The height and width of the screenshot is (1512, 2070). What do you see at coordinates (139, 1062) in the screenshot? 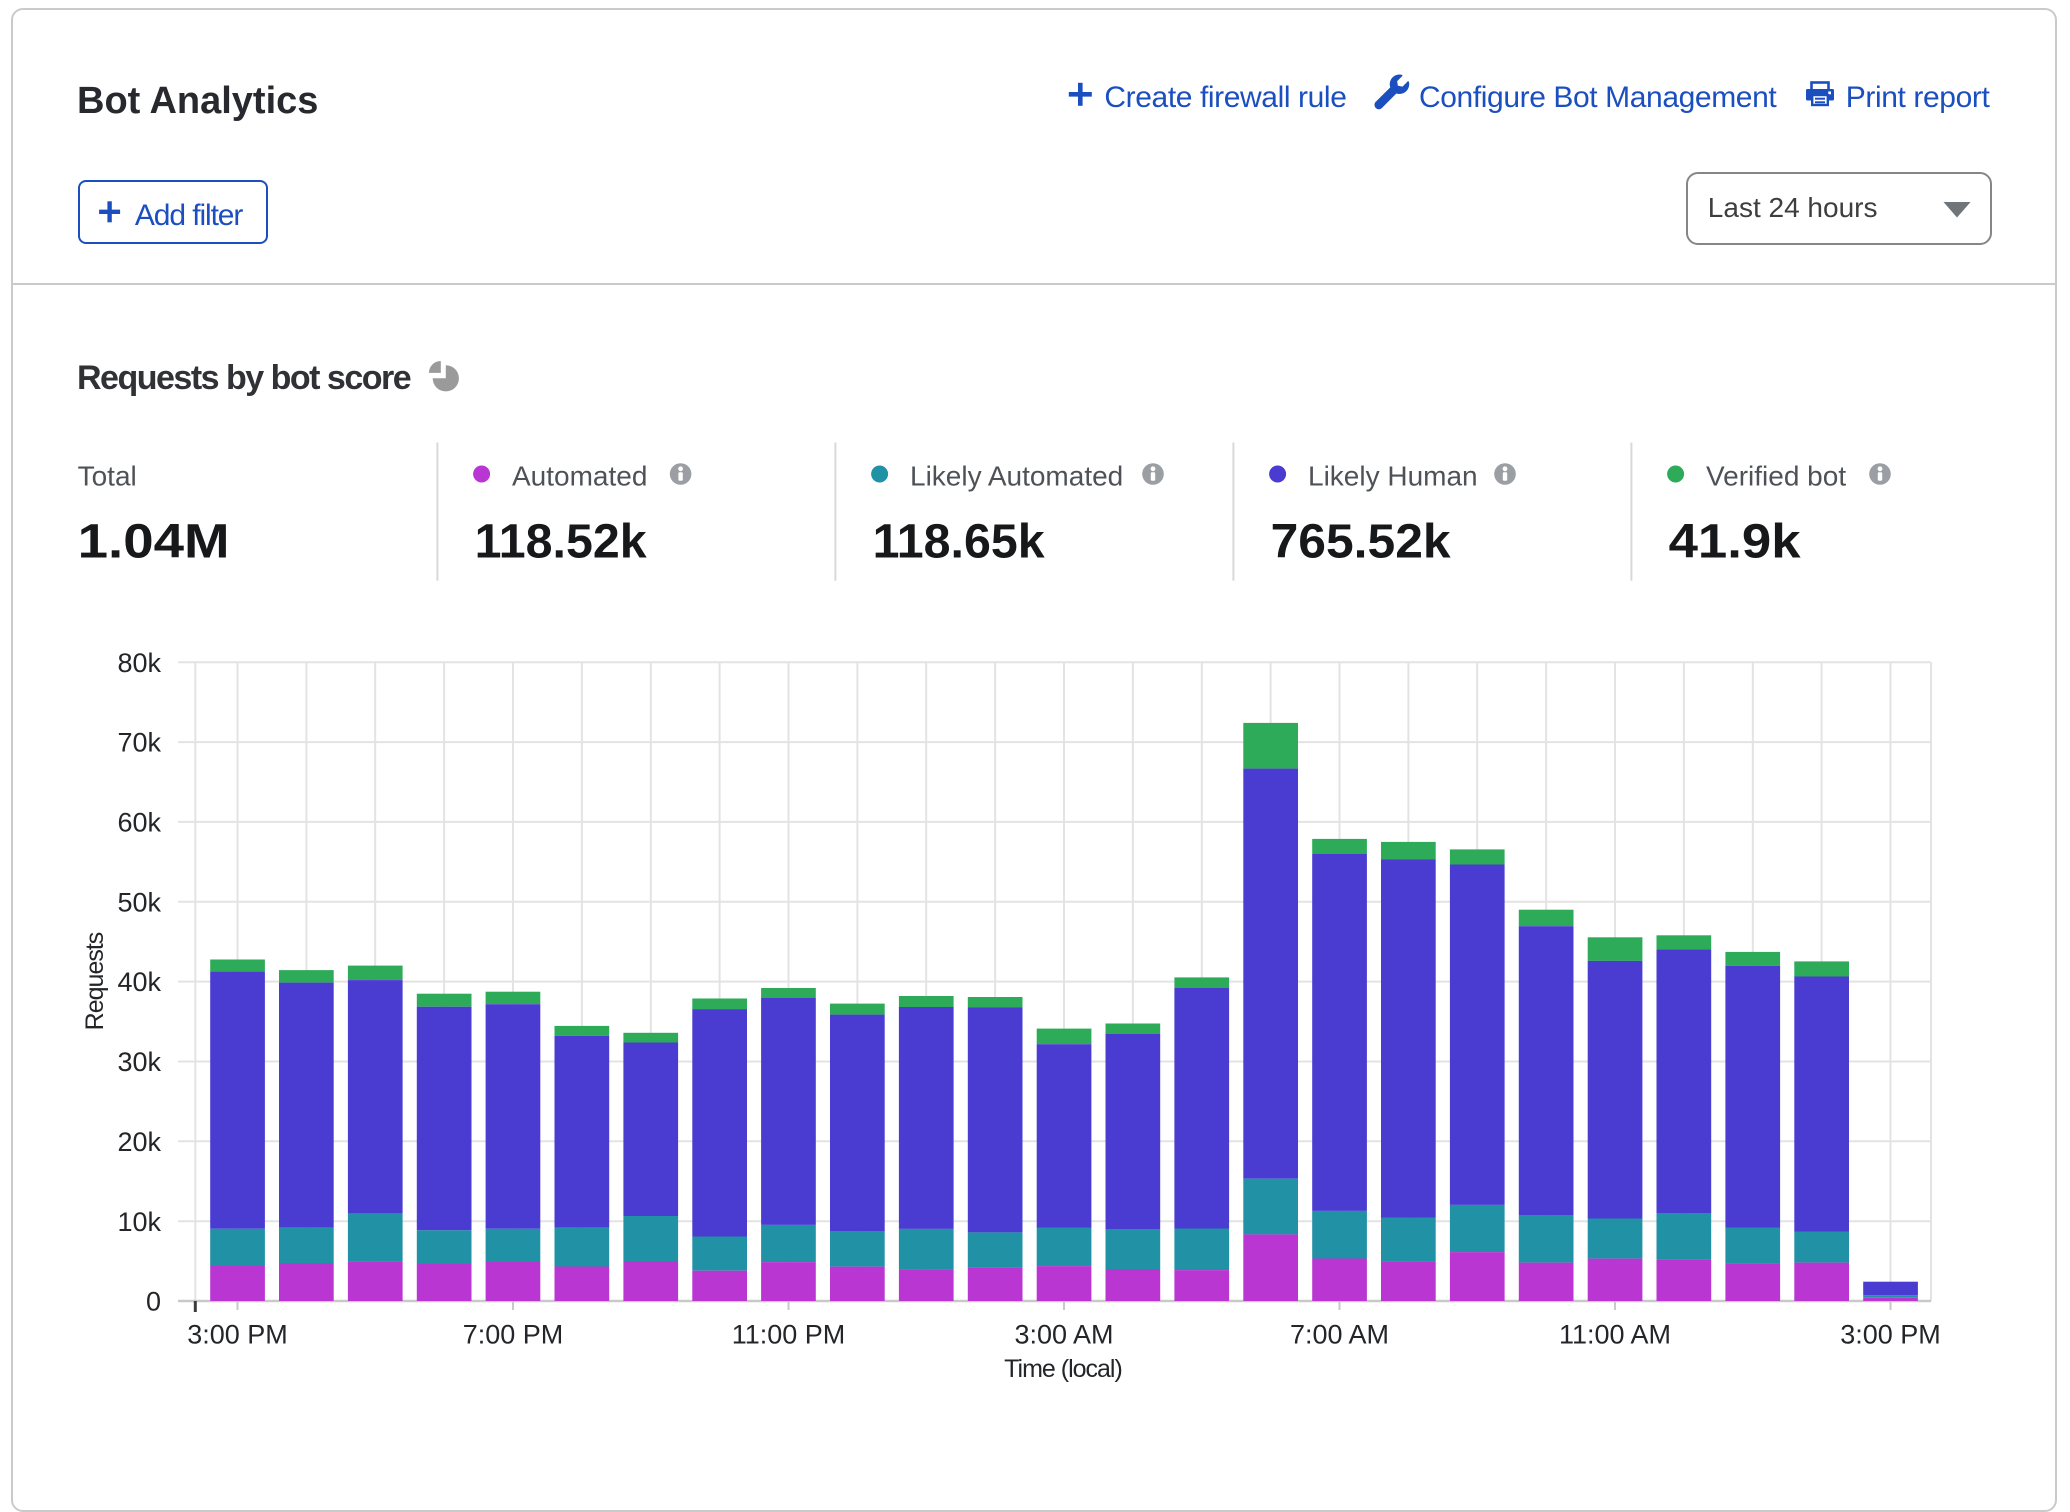
I see `svg-text: 30k` at bounding box center [139, 1062].